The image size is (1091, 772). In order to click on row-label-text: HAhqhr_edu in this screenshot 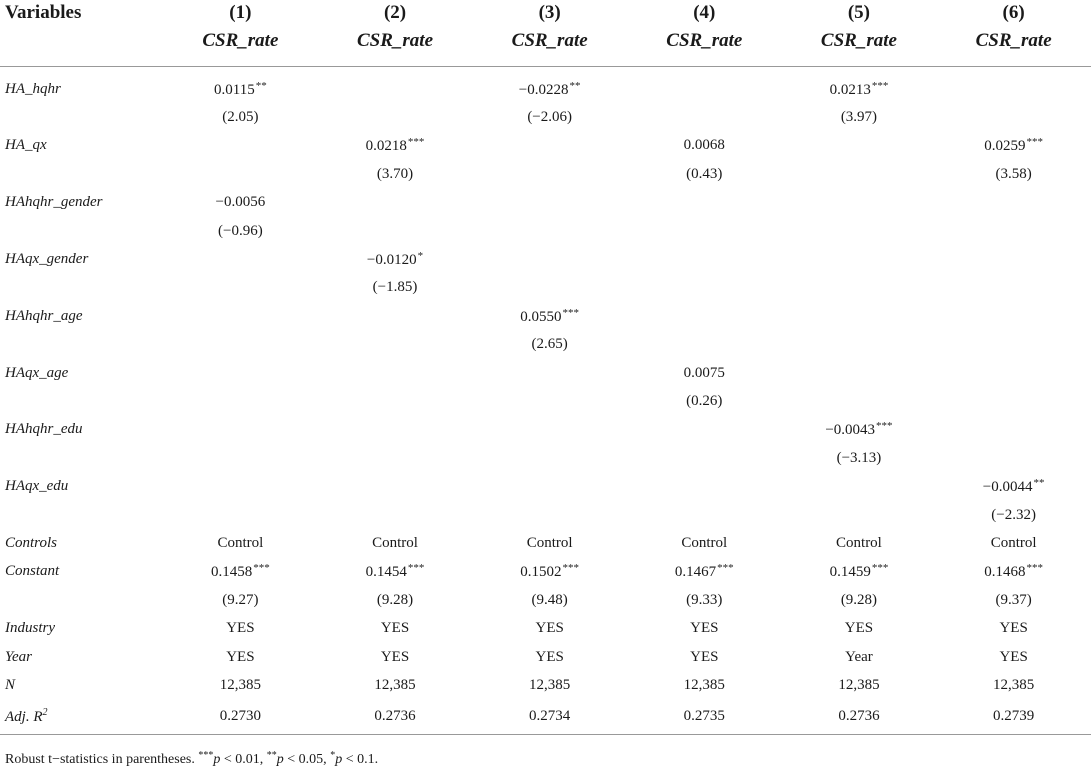, I will do `click(44, 429)`.